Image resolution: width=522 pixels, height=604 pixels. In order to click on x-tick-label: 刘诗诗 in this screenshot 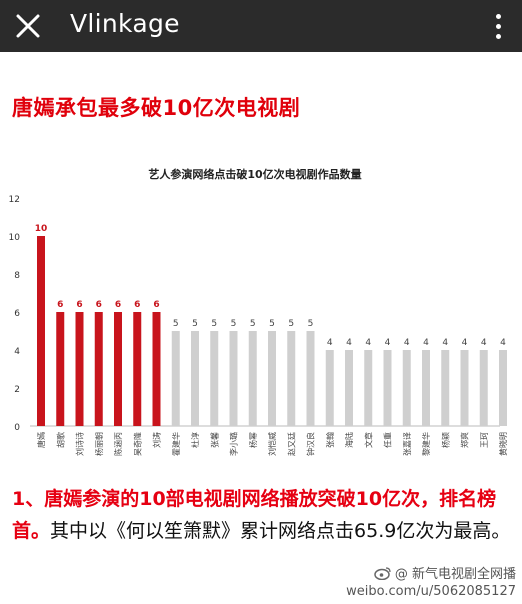, I will do `click(80, 444)`.